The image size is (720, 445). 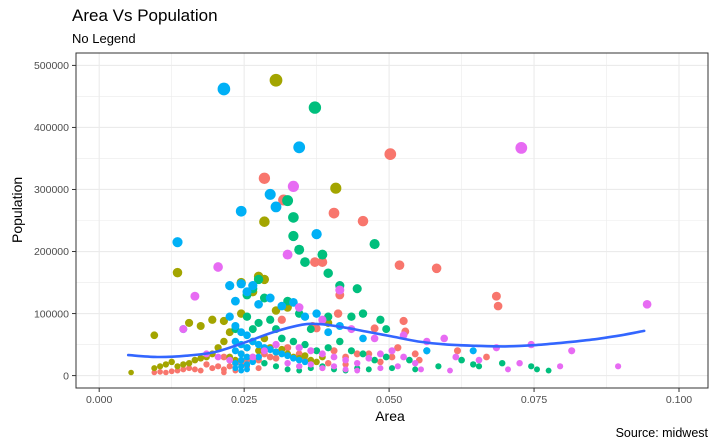 I want to click on y-tick-label: 100000, so click(x=51, y=314).